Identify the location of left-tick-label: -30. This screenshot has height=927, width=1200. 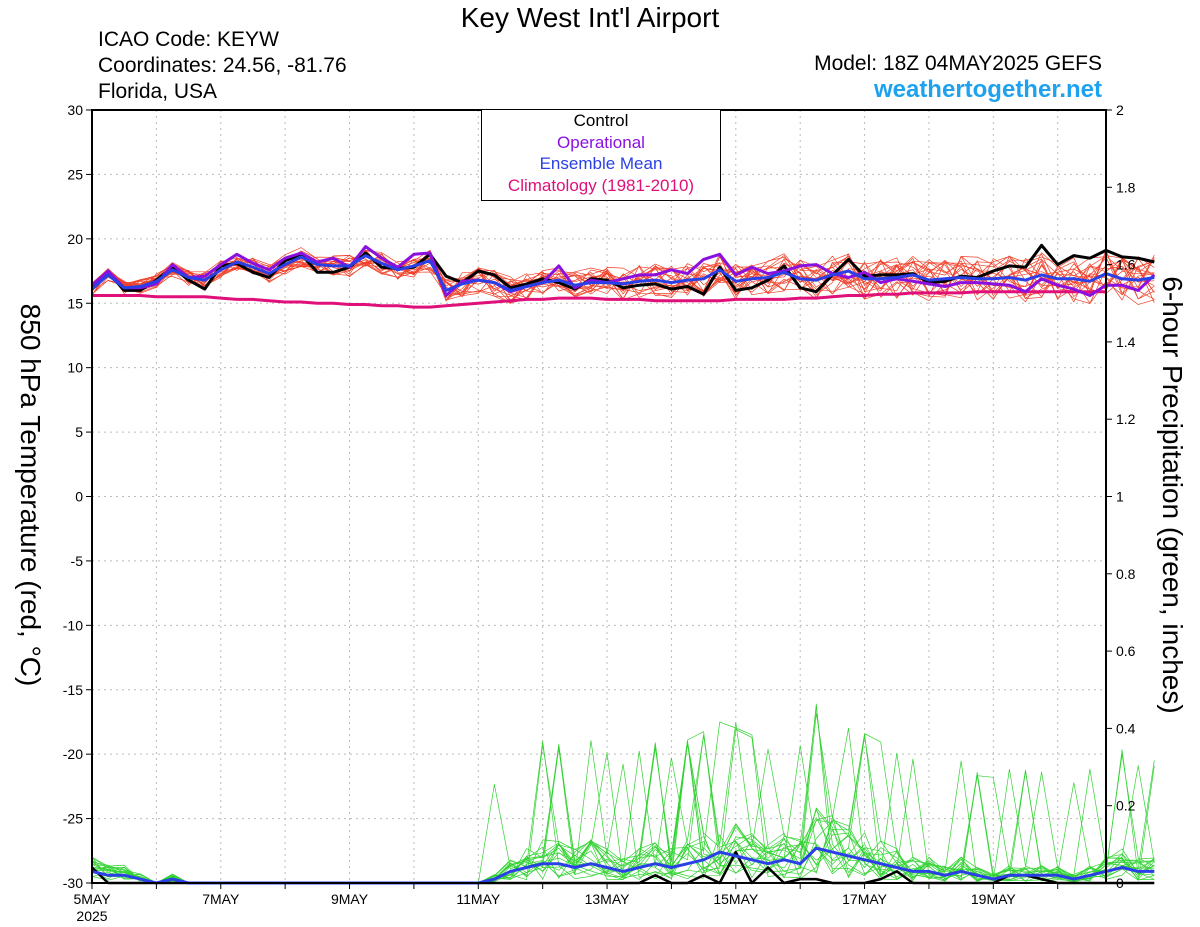
(73, 883).